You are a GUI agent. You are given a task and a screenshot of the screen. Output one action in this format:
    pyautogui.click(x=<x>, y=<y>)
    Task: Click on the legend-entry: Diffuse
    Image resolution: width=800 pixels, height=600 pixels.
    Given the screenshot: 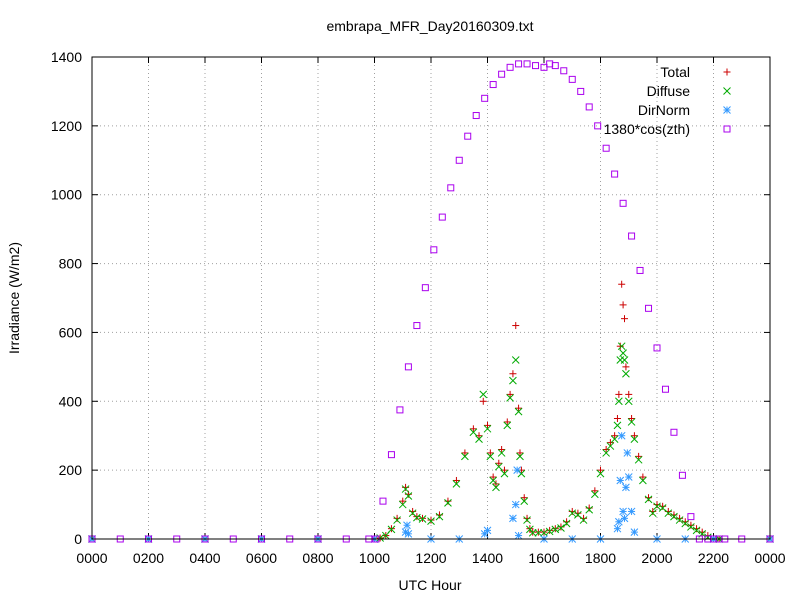 What is the action you would take?
    pyautogui.click(x=689, y=91)
    